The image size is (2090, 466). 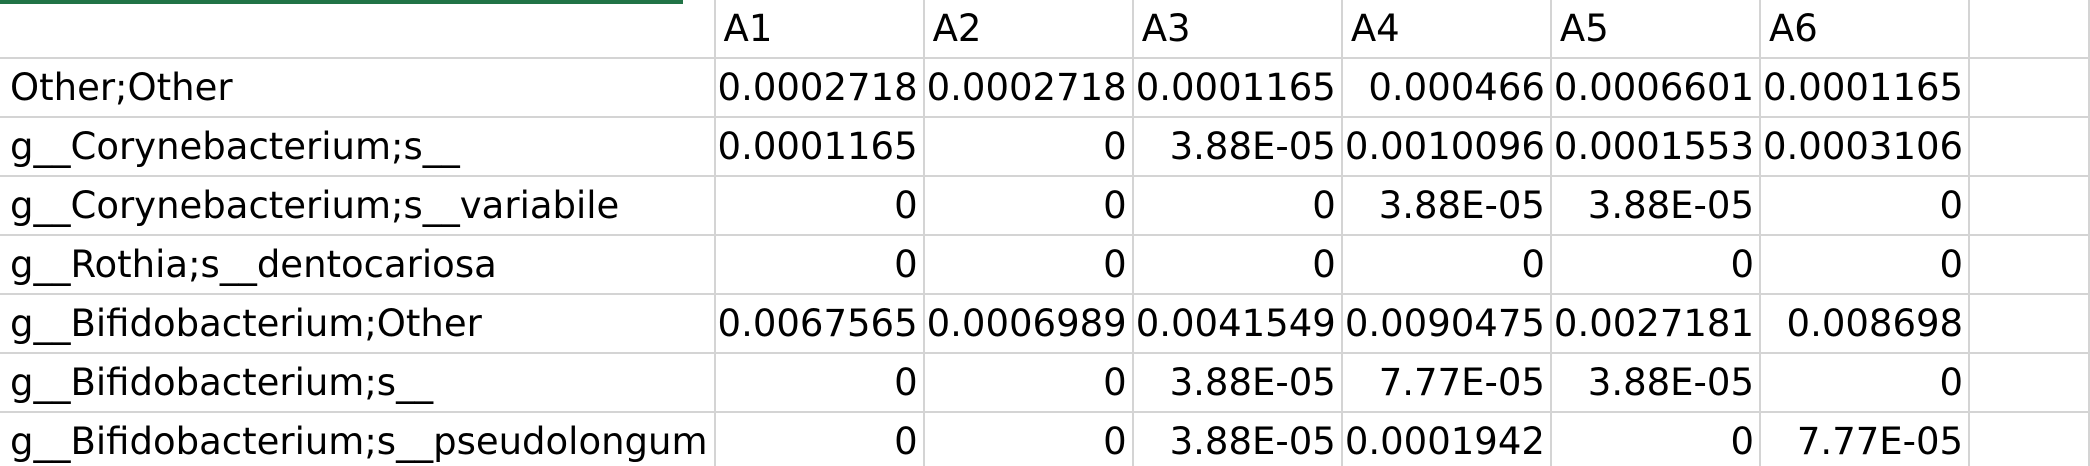 I want to click on value-cell: 0.0067565, so click(x=819, y=323).